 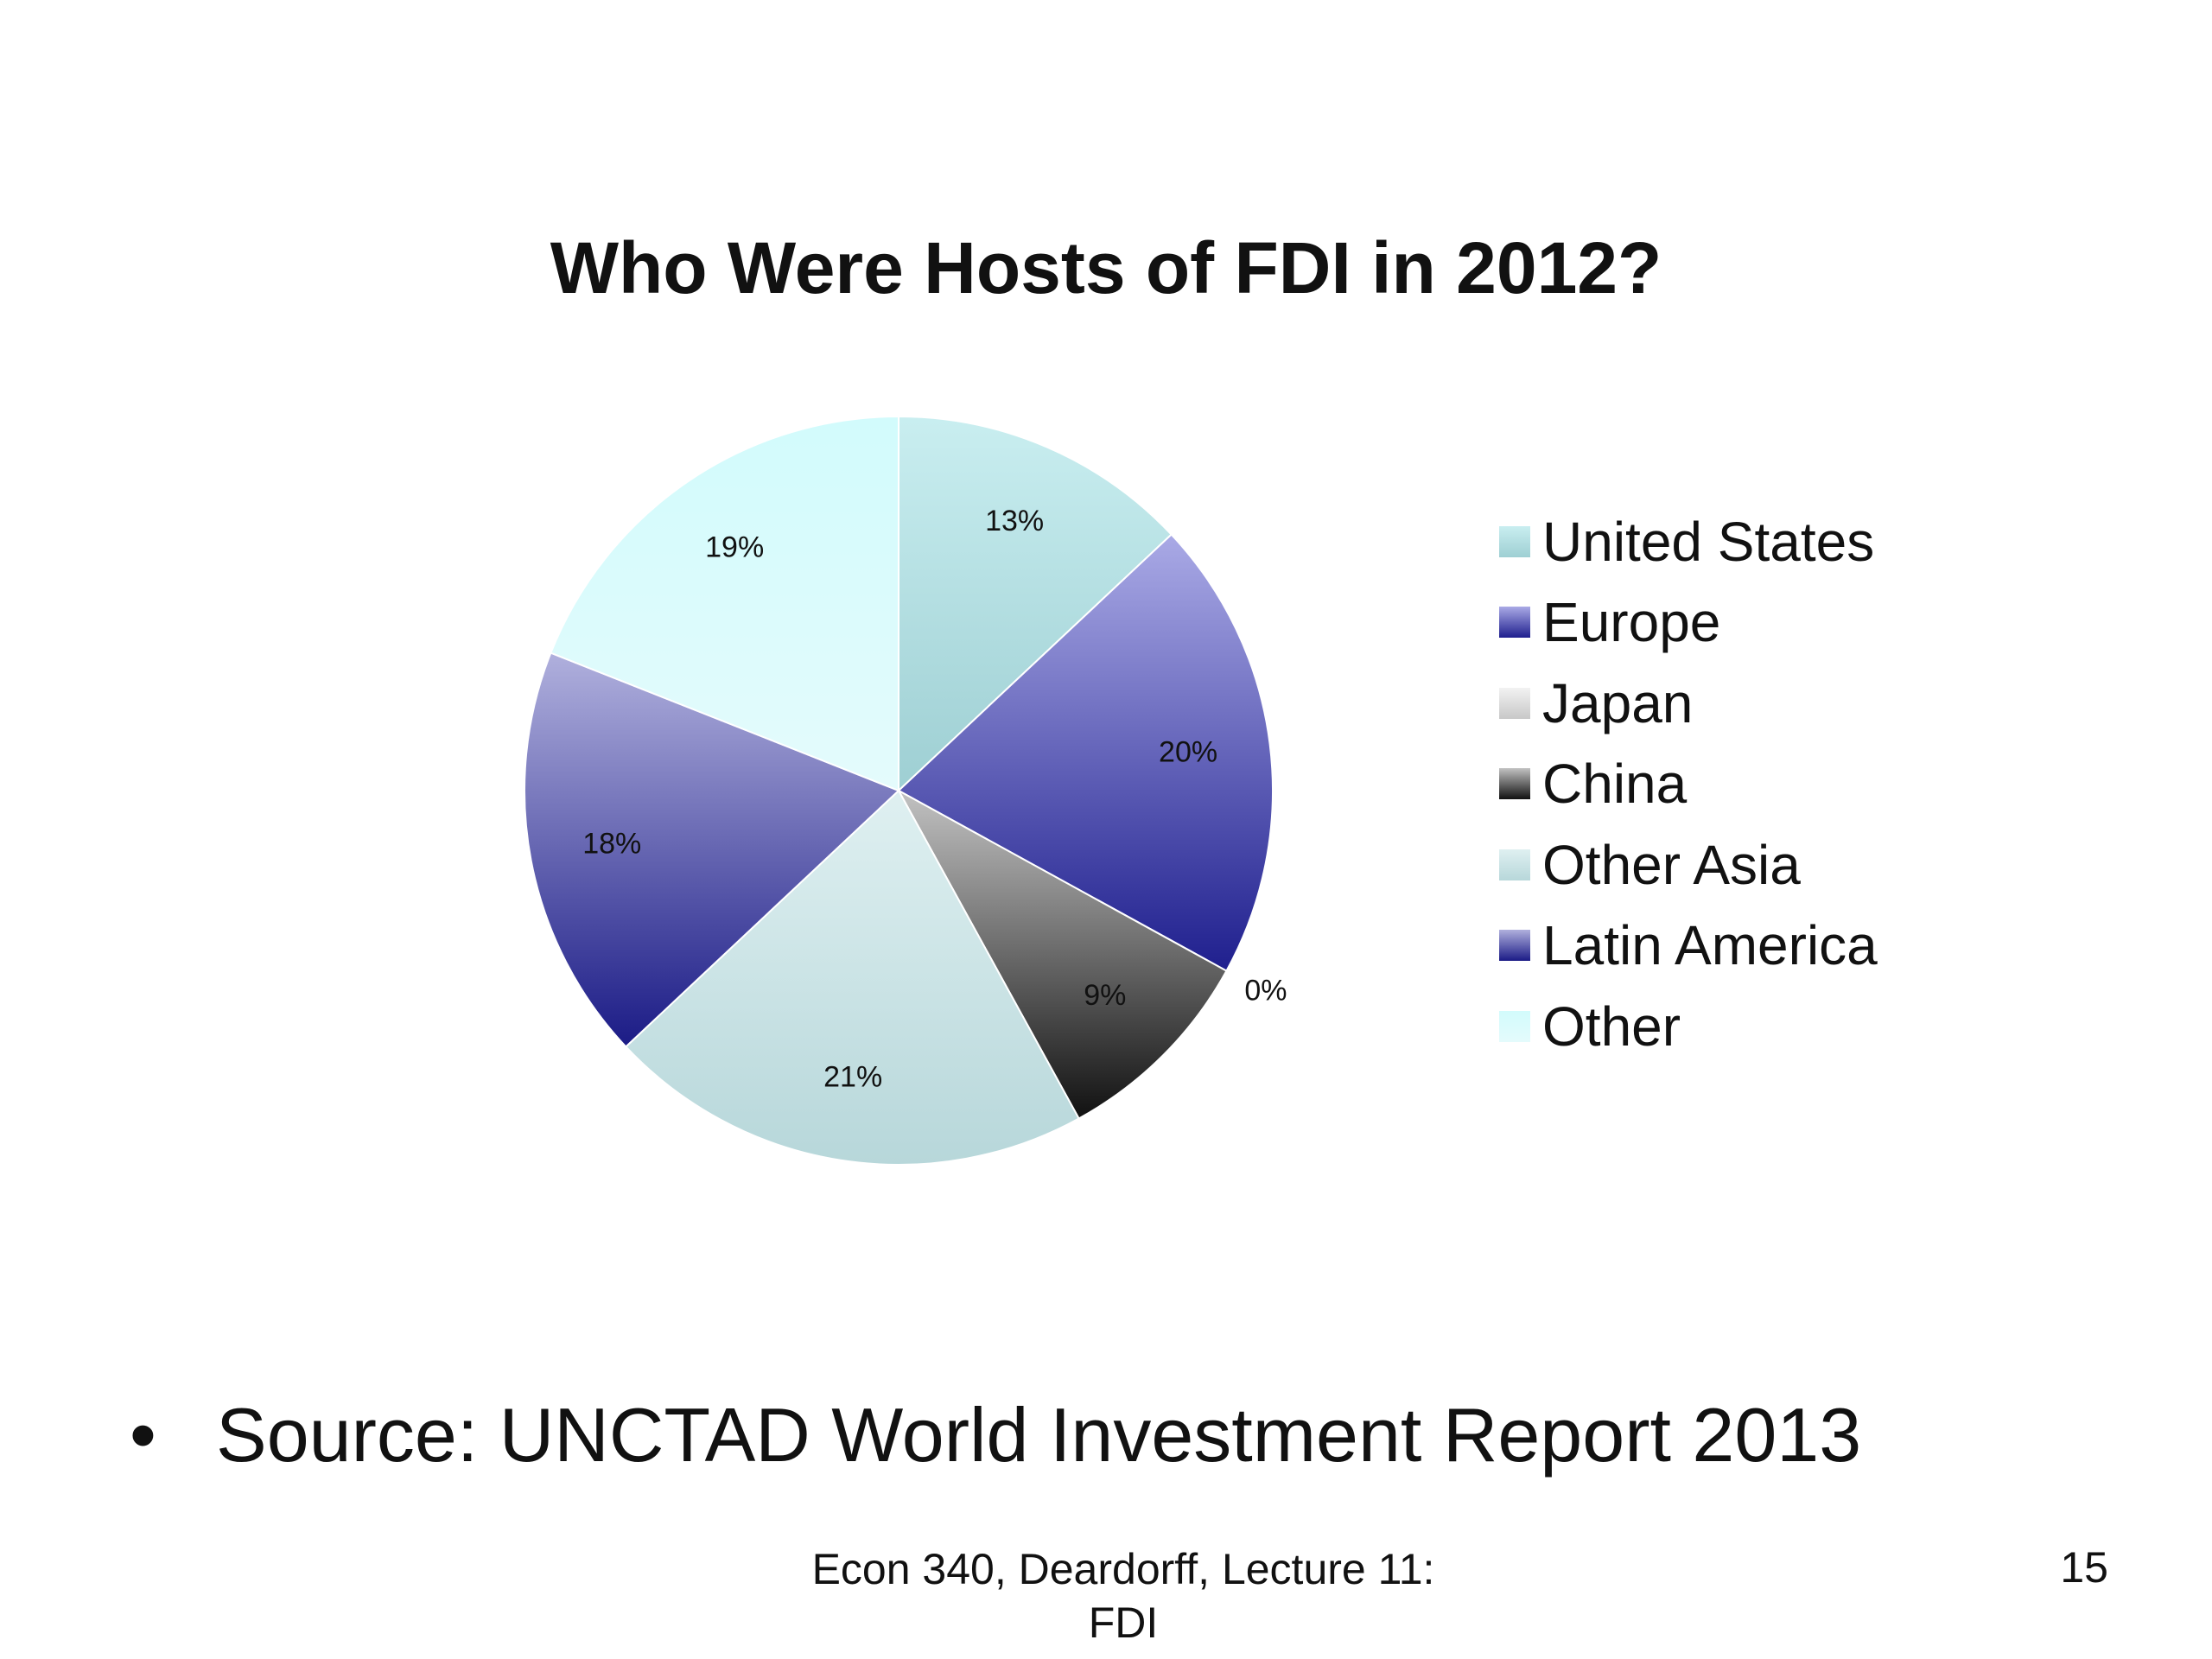 What do you see at coordinates (1062, 954) in the screenshot?
I see `pie-slice-china` at bounding box center [1062, 954].